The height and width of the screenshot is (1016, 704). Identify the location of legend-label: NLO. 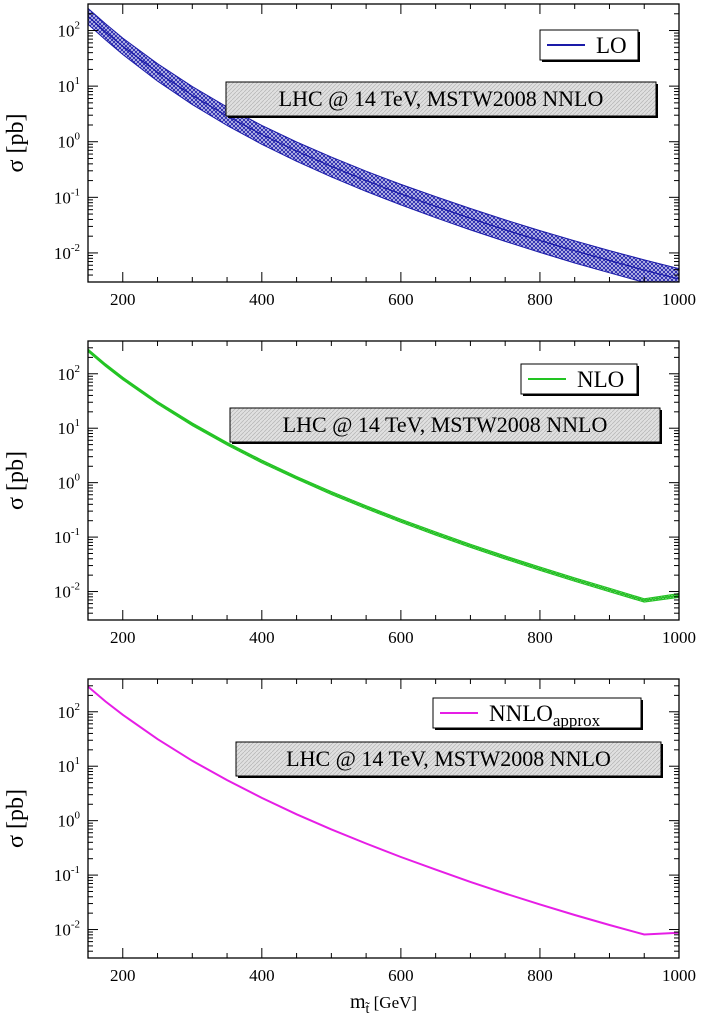
(600, 379).